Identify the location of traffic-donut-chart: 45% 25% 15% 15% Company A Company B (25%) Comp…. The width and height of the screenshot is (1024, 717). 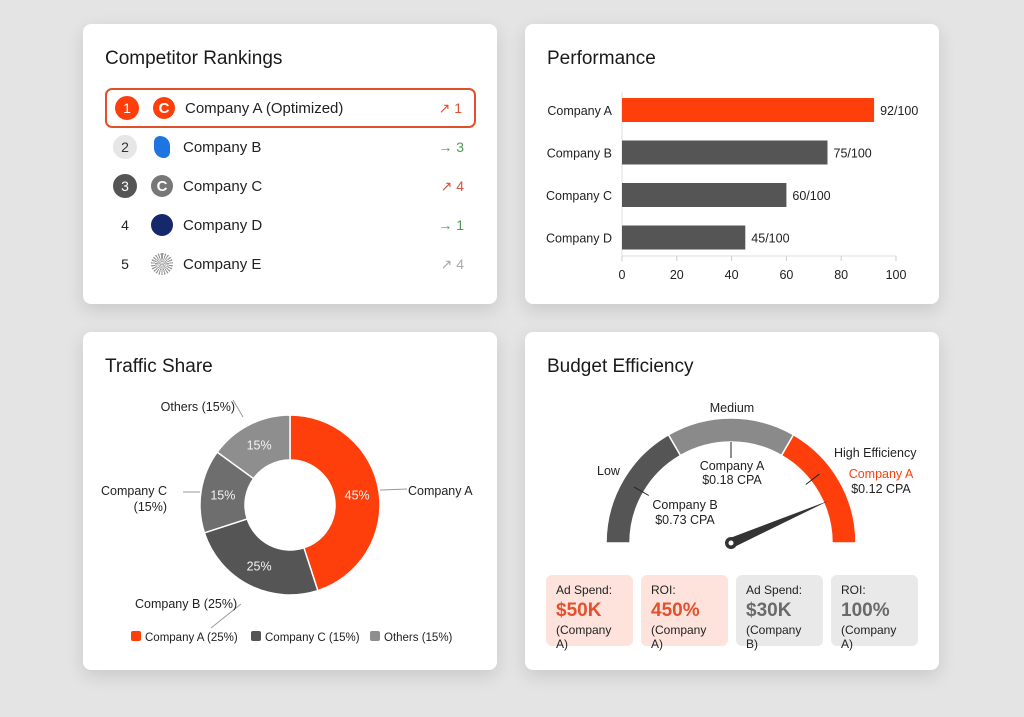
(287, 521).